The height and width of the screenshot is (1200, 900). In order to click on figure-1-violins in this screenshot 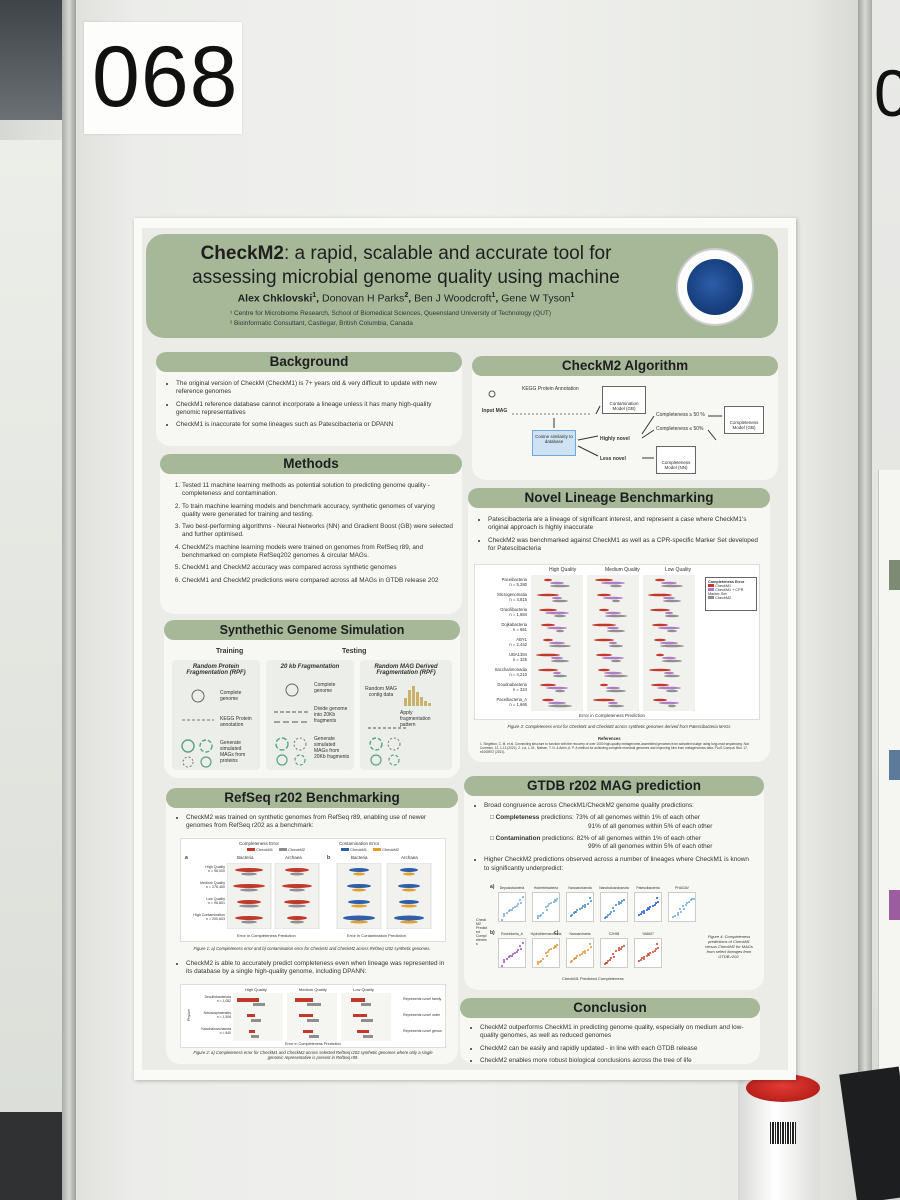, I will do `click(329, 896)`.